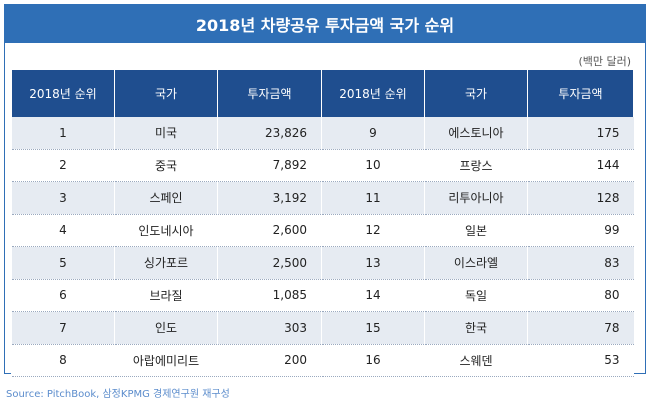  What do you see at coordinates (580, 165) in the screenshot?
I see `cell-amount-right: 144` at bounding box center [580, 165].